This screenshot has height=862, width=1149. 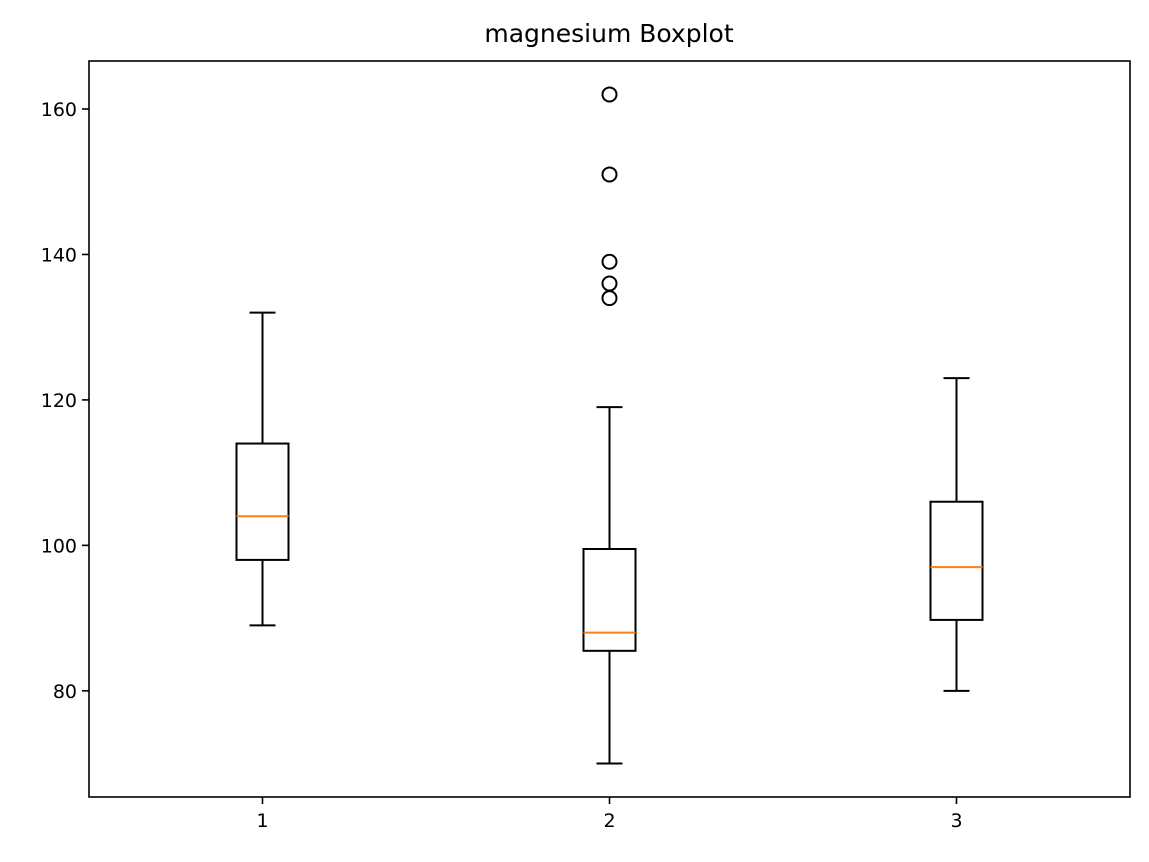 I want to click on y-tick-label: 100, so click(x=59, y=546).